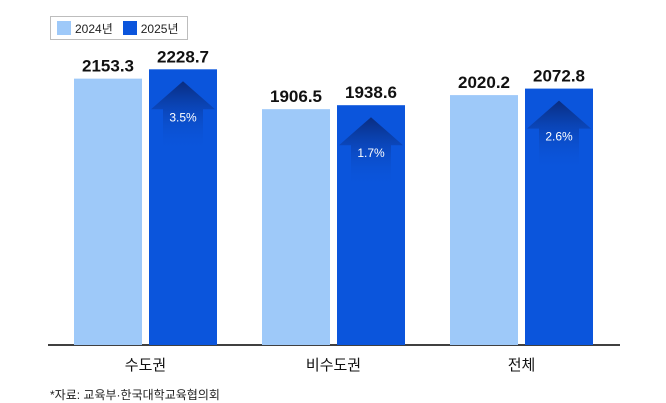  What do you see at coordinates (559, 76) in the screenshot?
I see `value-label-2025-2: 2072.8` at bounding box center [559, 76].